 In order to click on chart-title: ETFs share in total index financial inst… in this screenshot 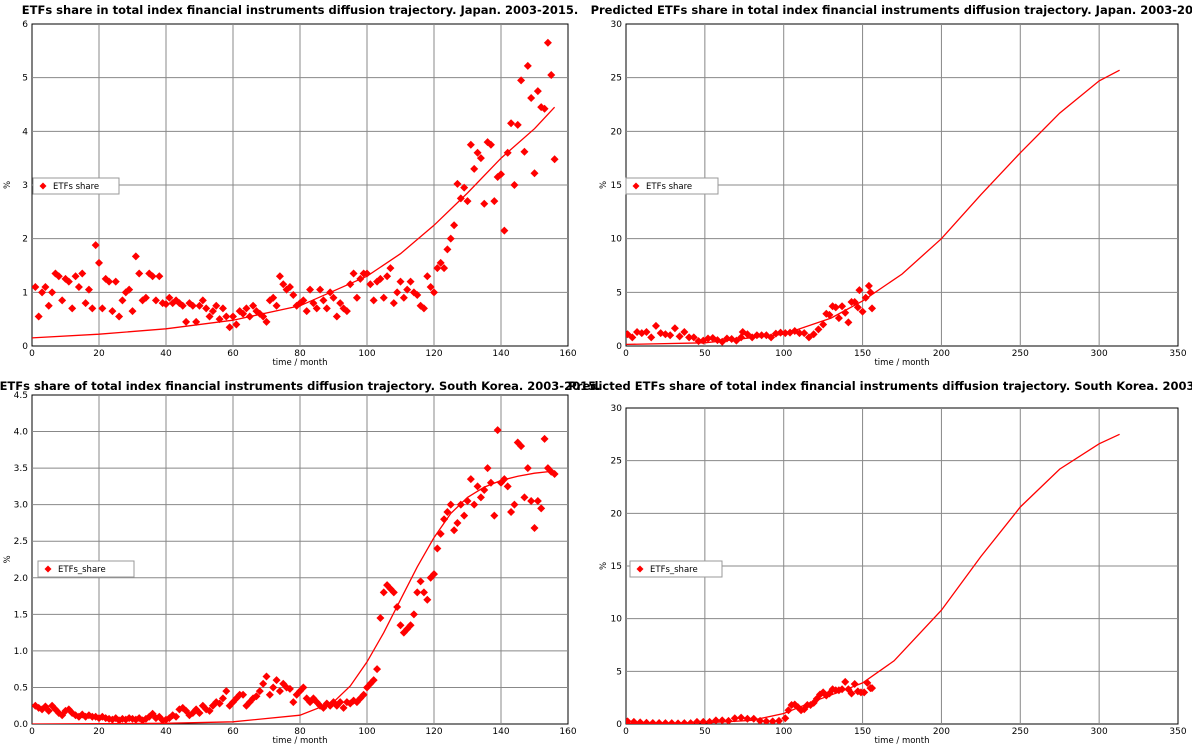, I will do `click(300, 10)`.